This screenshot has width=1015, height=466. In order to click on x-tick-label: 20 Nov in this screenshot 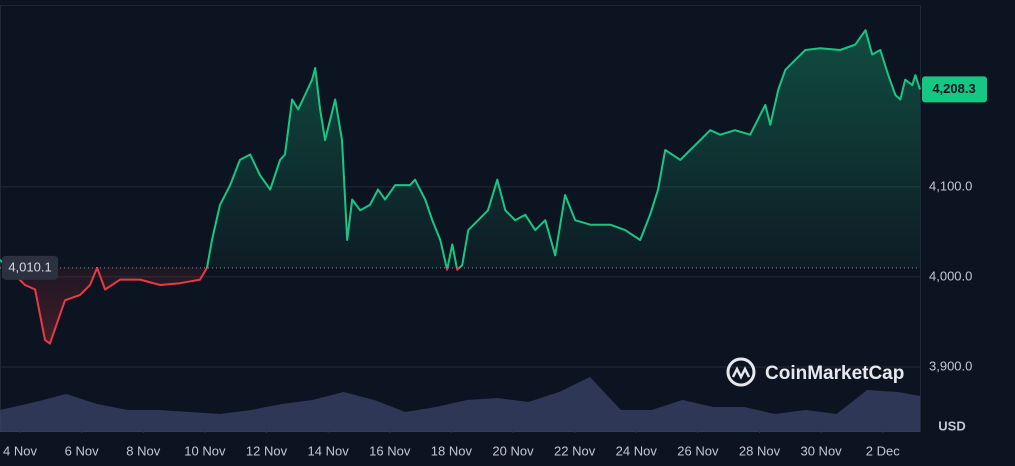, I will do `click(513, 450)`.